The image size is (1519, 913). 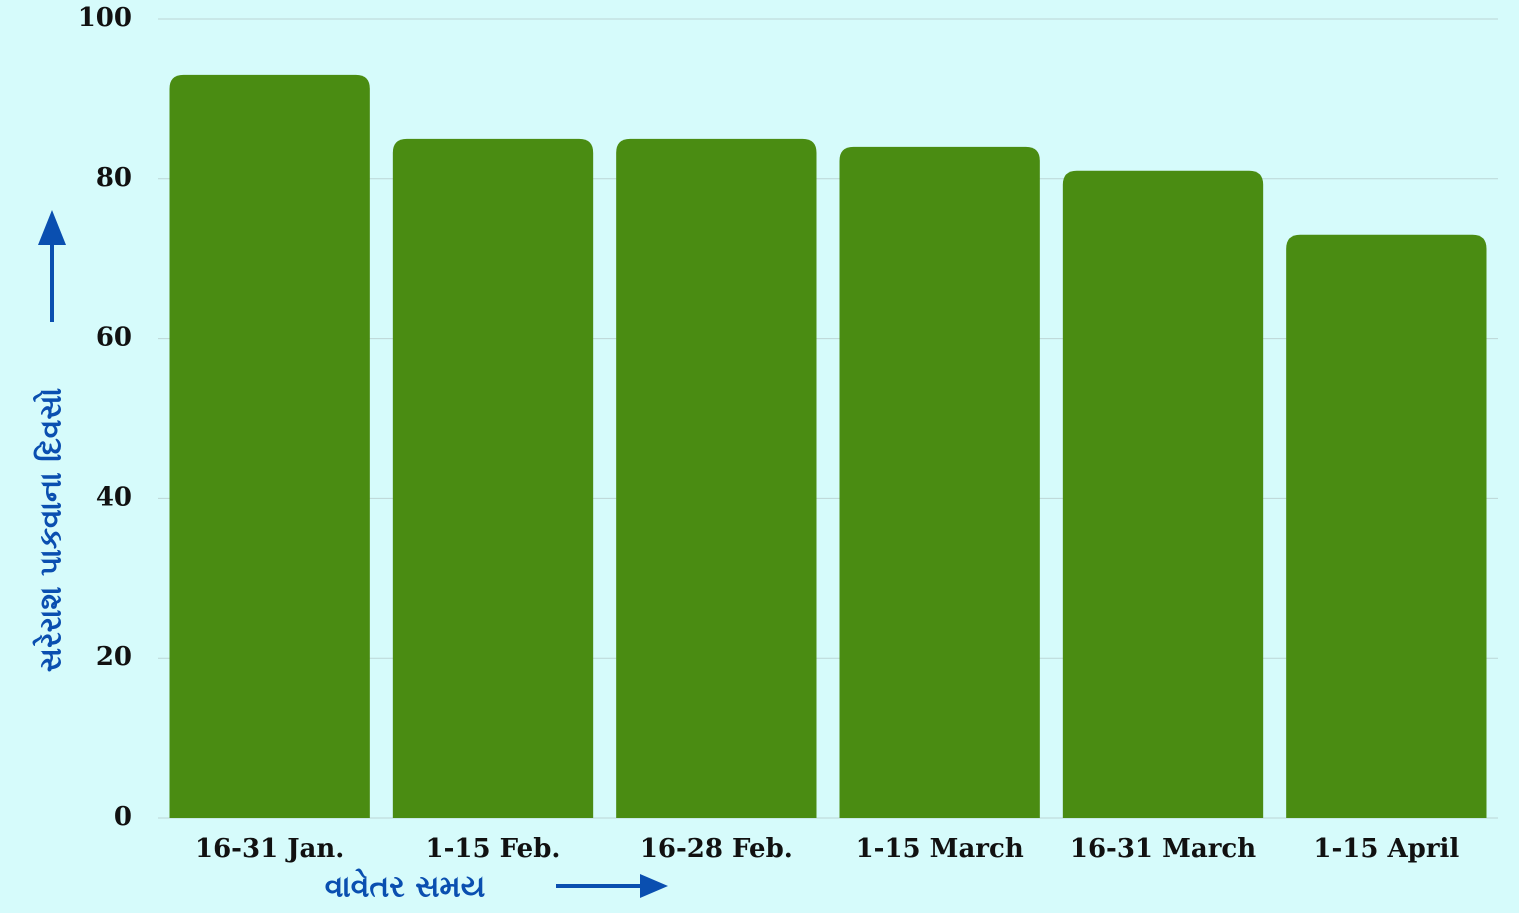 What do you see at coordinates (52, 227) in the screenshot?
I see `y-arrow-head` at bounding box center [52, 227].